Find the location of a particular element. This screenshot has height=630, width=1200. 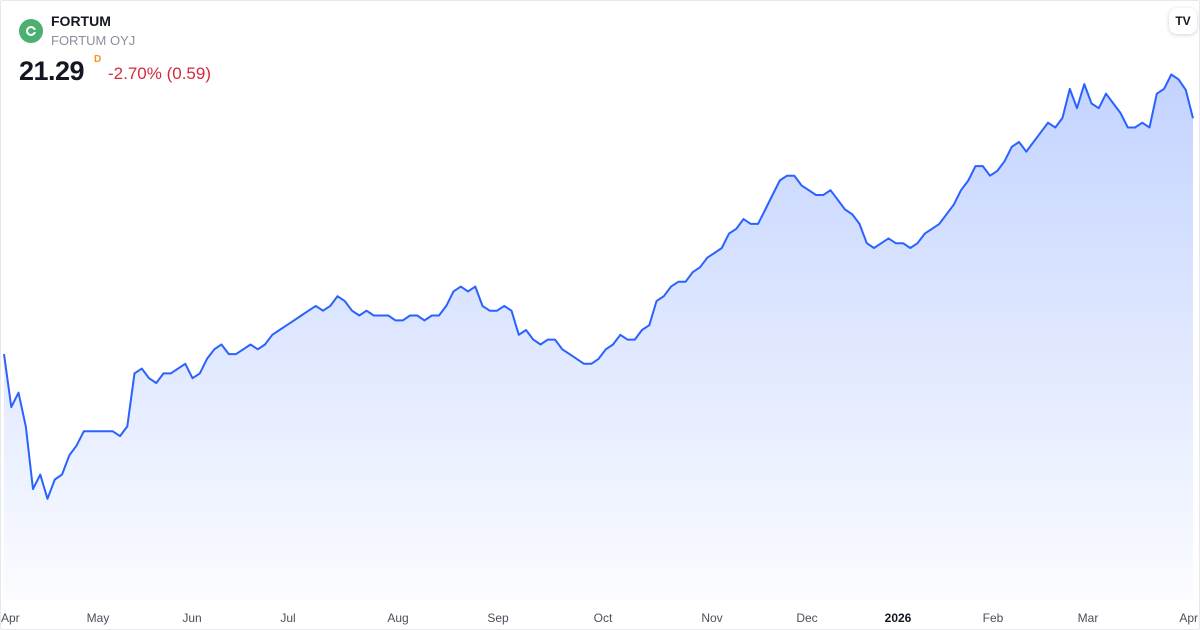

x-axis: Apr May Jun Jul Aug Sep Oct Nov Dec 2026 Feb Mar Apr is located at coordinates (599, 618).